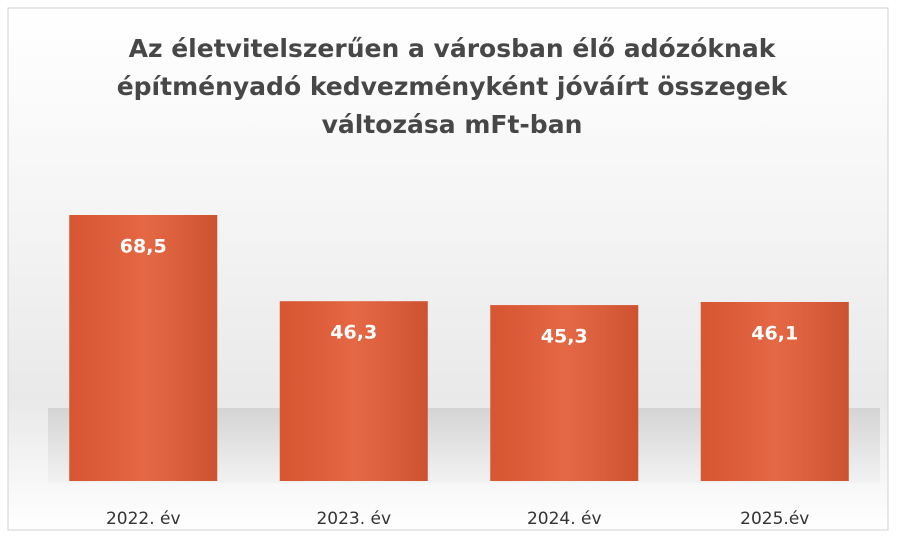  I want to click on x-tick-label: 2025.év, so click(774, 519).